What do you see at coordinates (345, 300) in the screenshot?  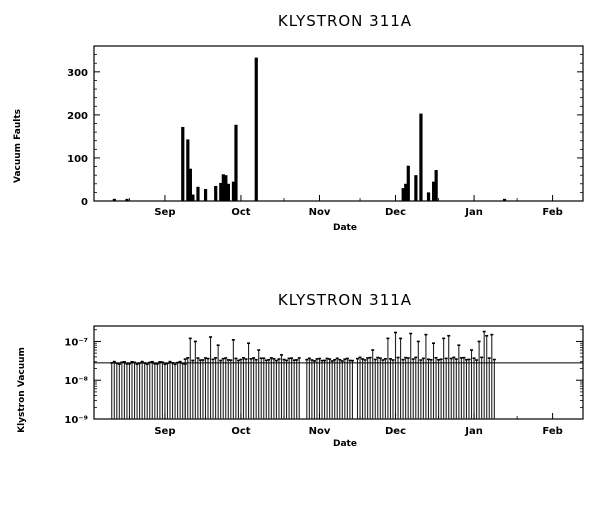 I see `bottom-chart-title: KLYSTRON 311A` at bounding box center [345, 300].